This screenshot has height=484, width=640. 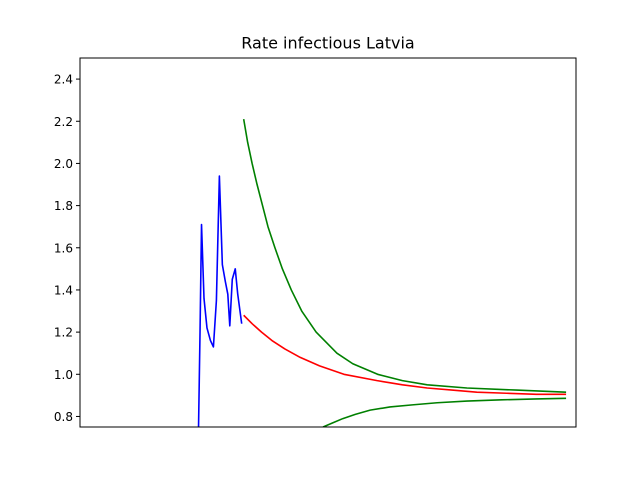 I want to click on y-tick-label: 2.0, so click(x=63, y=164).